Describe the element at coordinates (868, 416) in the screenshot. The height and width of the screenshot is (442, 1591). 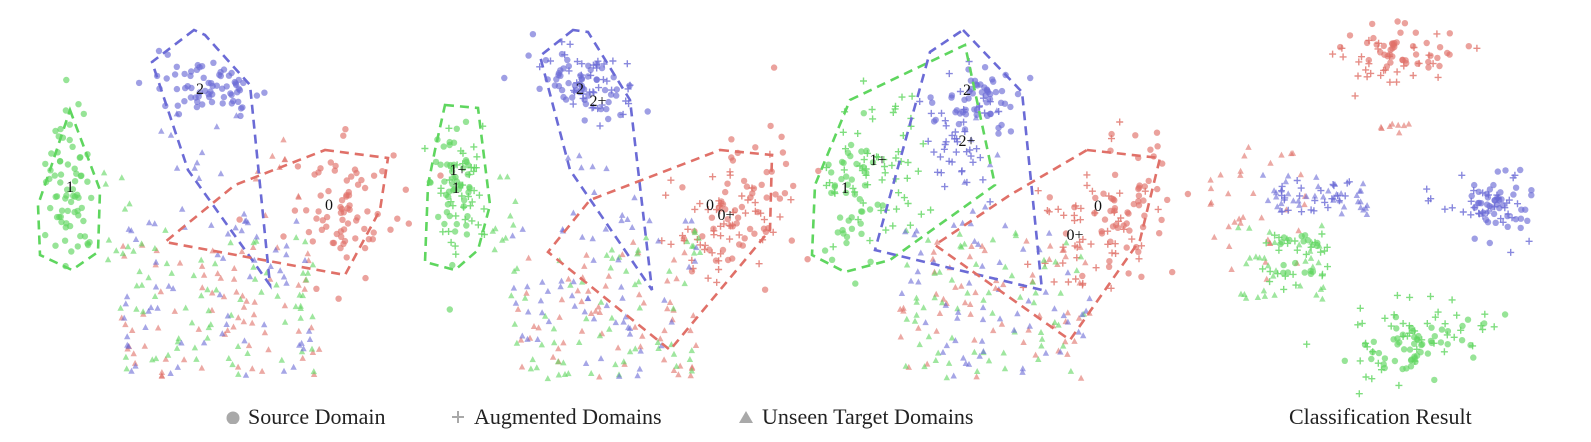
I see `legend-unseen-label: Unseen Target Domains` at that location.